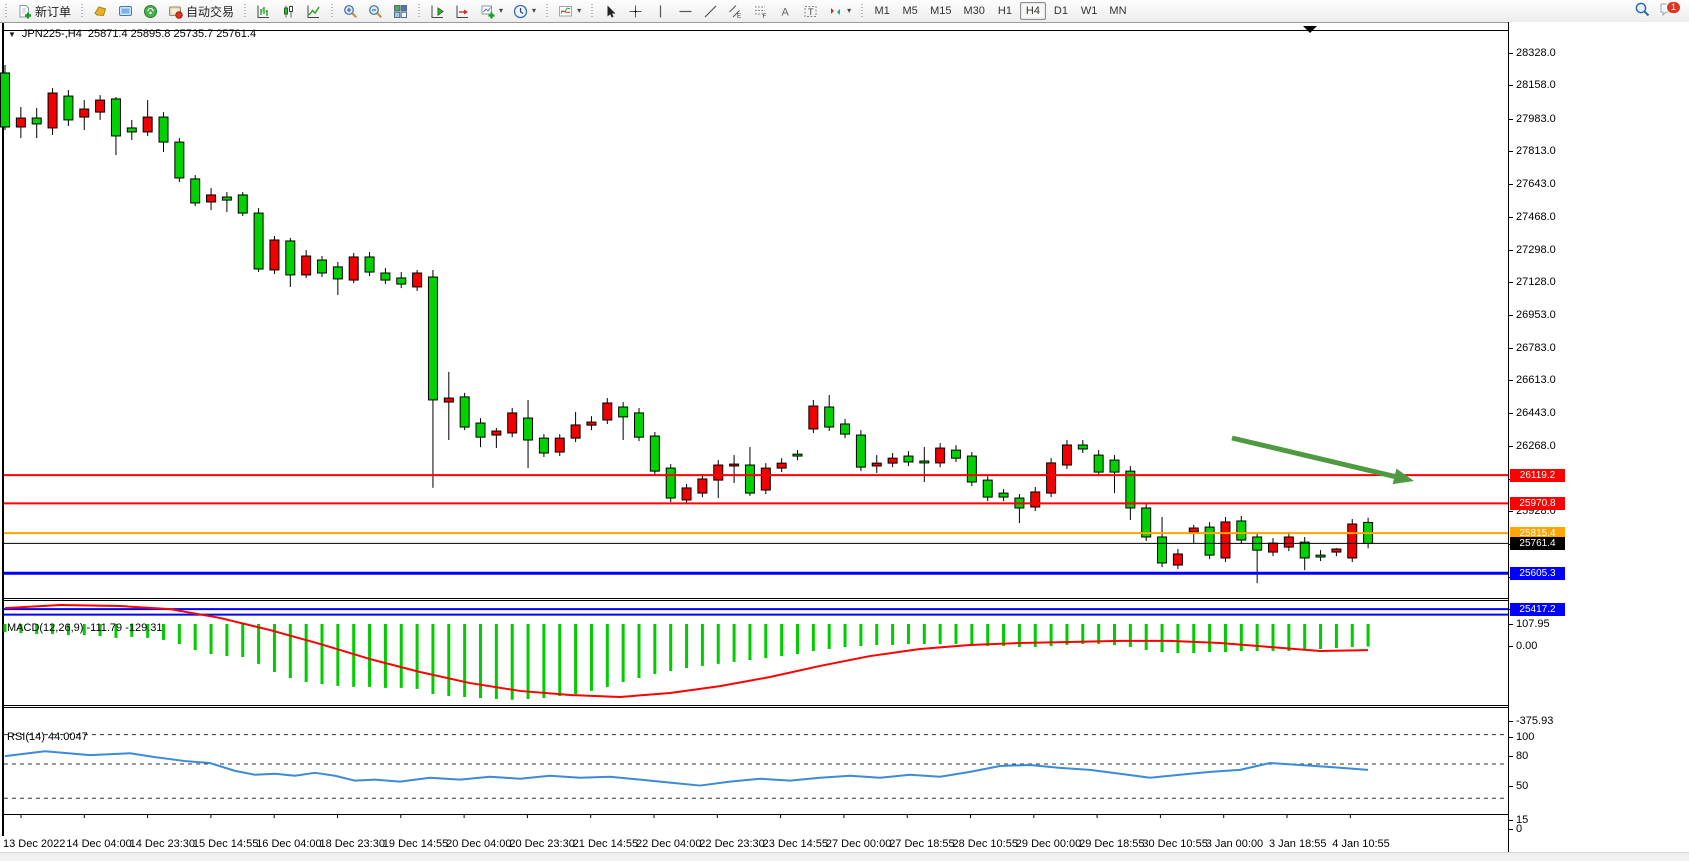  Describe the element at coordinates (610, 11) in the screenshot. I see `cursor-tool-button` at that location.